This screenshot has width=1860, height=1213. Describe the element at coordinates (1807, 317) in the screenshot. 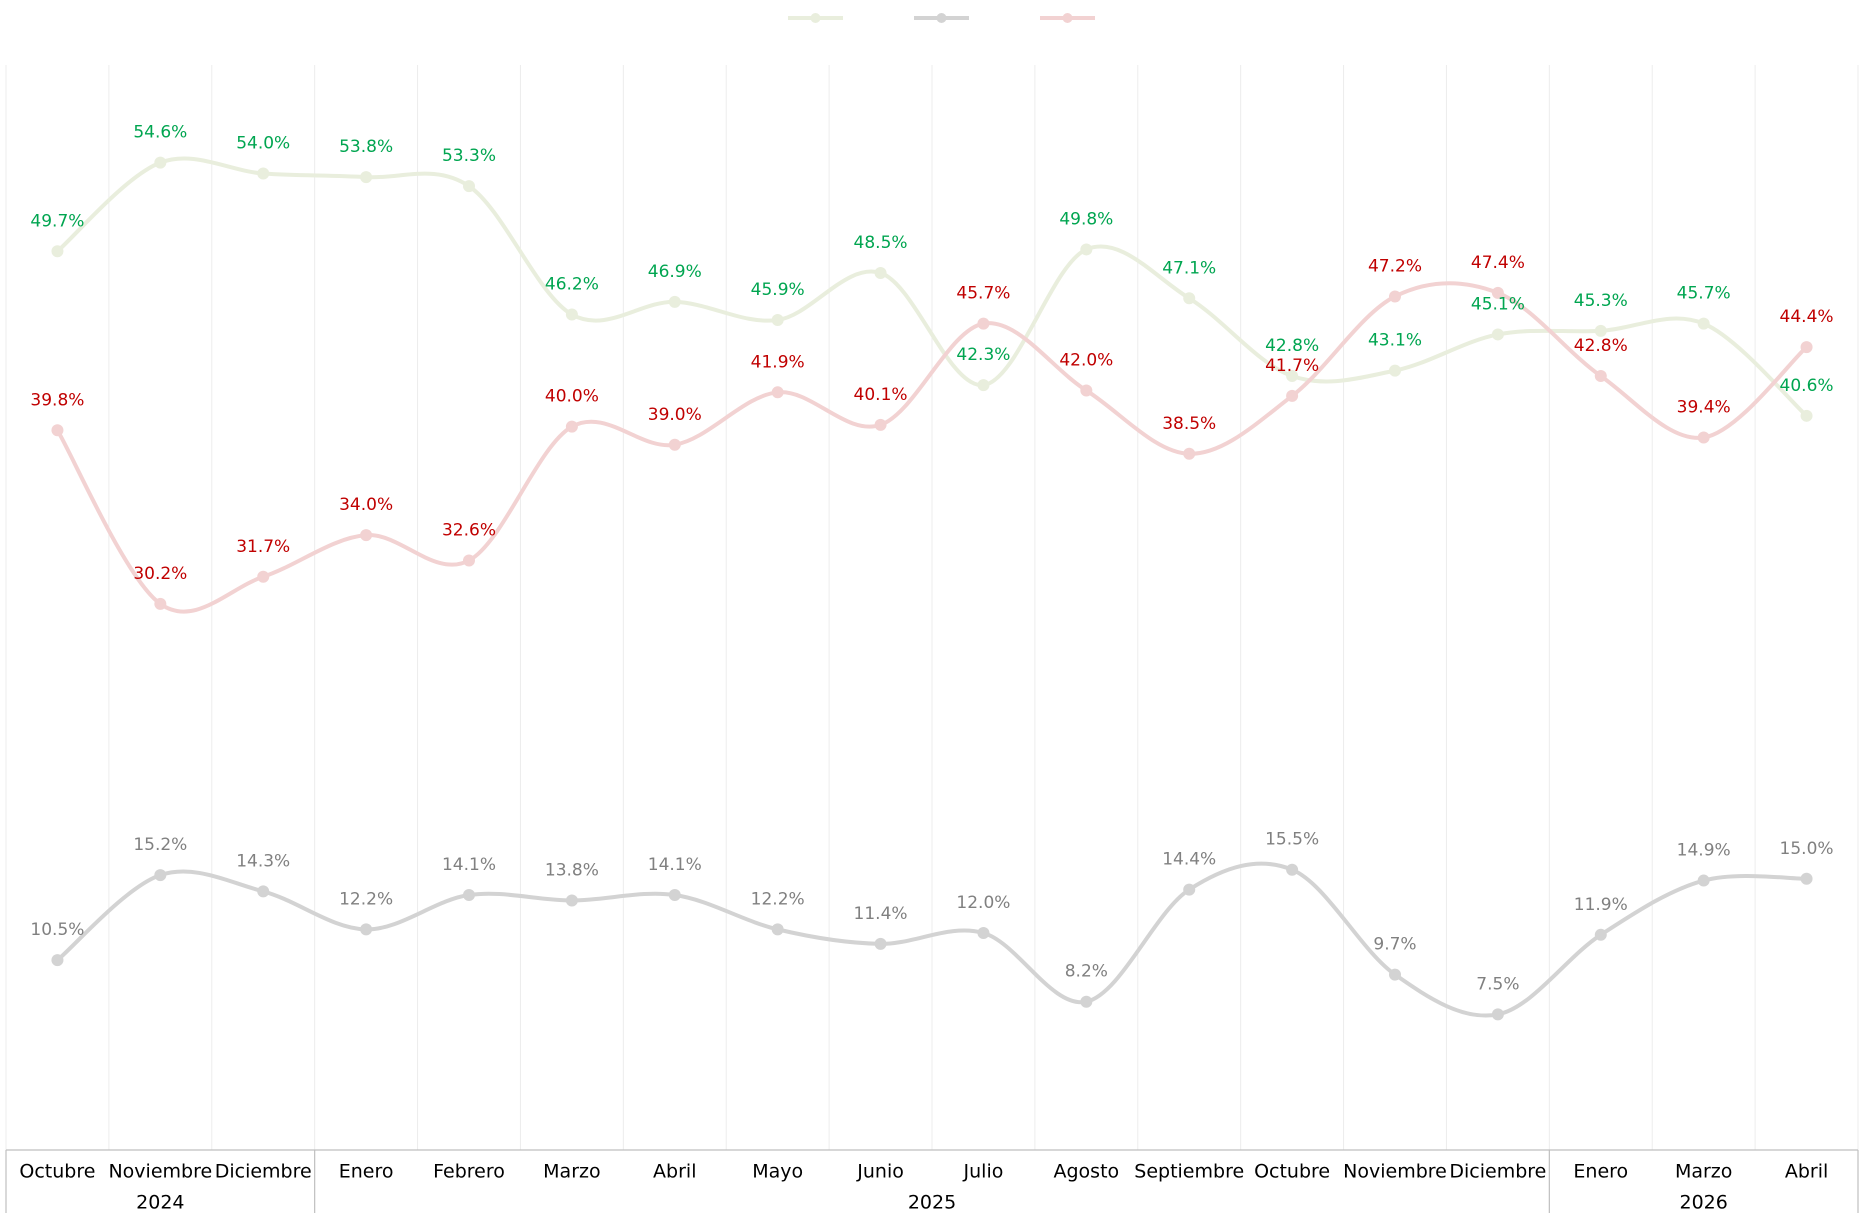

I see `data-label: 44.4%` at that location.